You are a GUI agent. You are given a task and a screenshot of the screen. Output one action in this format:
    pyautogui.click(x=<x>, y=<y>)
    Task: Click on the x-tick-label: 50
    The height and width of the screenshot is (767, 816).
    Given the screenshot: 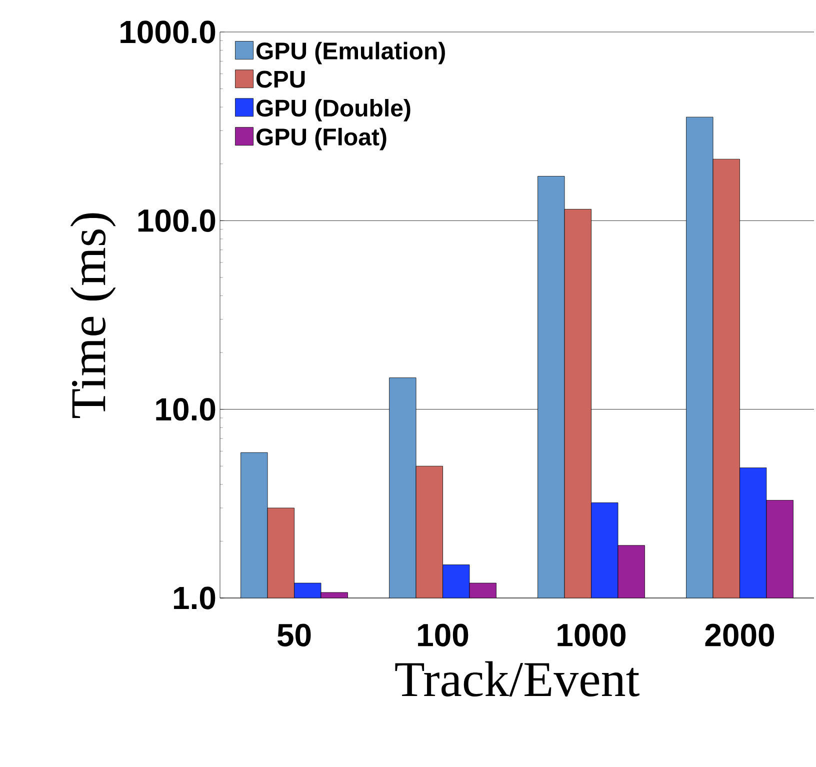 What is the action you would take?
    pyautogui.click(x=294, y=635)
    